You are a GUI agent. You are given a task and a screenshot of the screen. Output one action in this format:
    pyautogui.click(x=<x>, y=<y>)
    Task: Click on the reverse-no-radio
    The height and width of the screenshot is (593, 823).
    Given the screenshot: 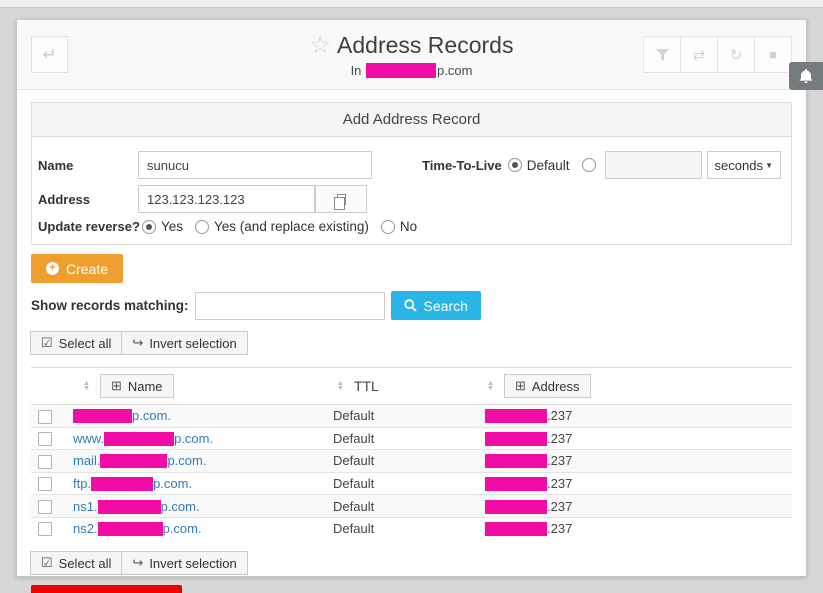 What is the action you would take?
    pyautogui.click(x=387, y=226)
    